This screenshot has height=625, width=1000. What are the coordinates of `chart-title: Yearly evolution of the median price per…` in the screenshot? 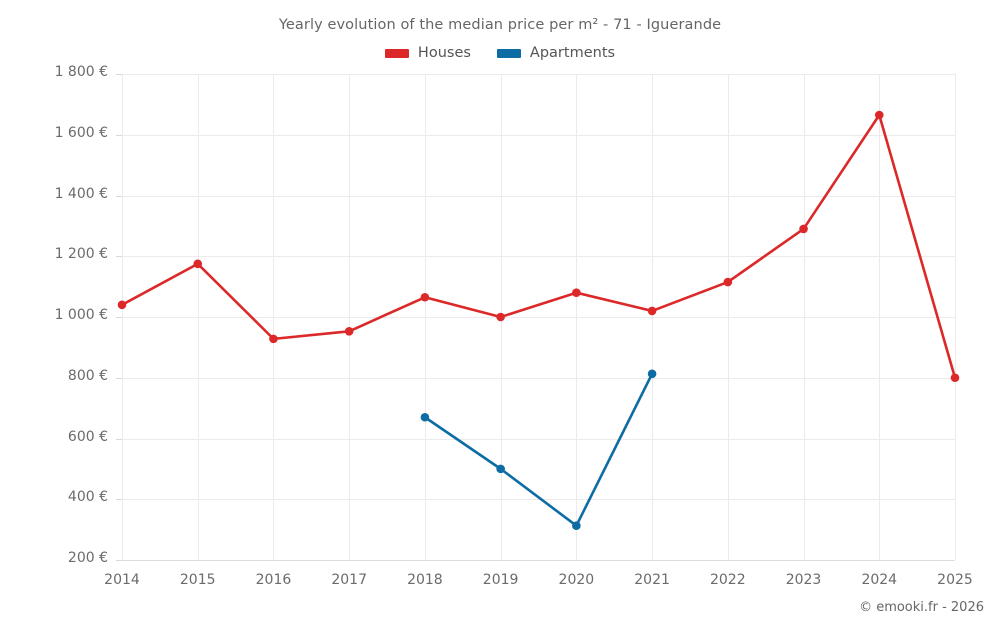 It's located at (500, 25).